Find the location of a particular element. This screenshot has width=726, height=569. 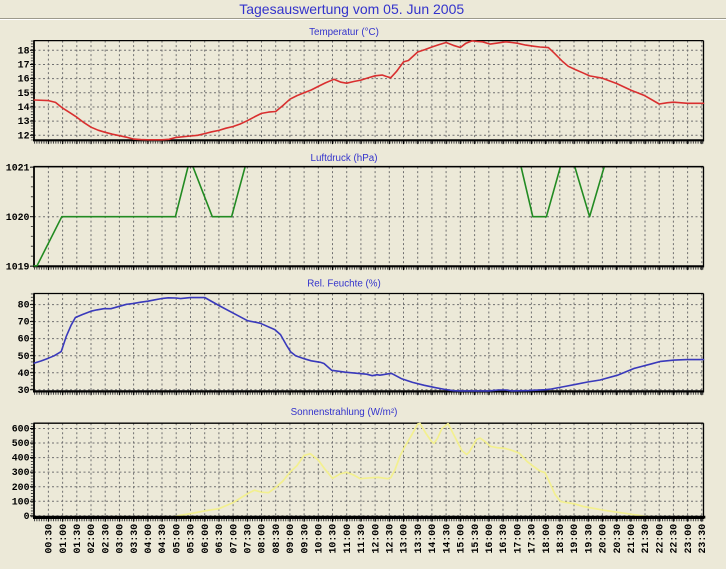

svg-text: 18:30 is located at coordinates (560, 539).